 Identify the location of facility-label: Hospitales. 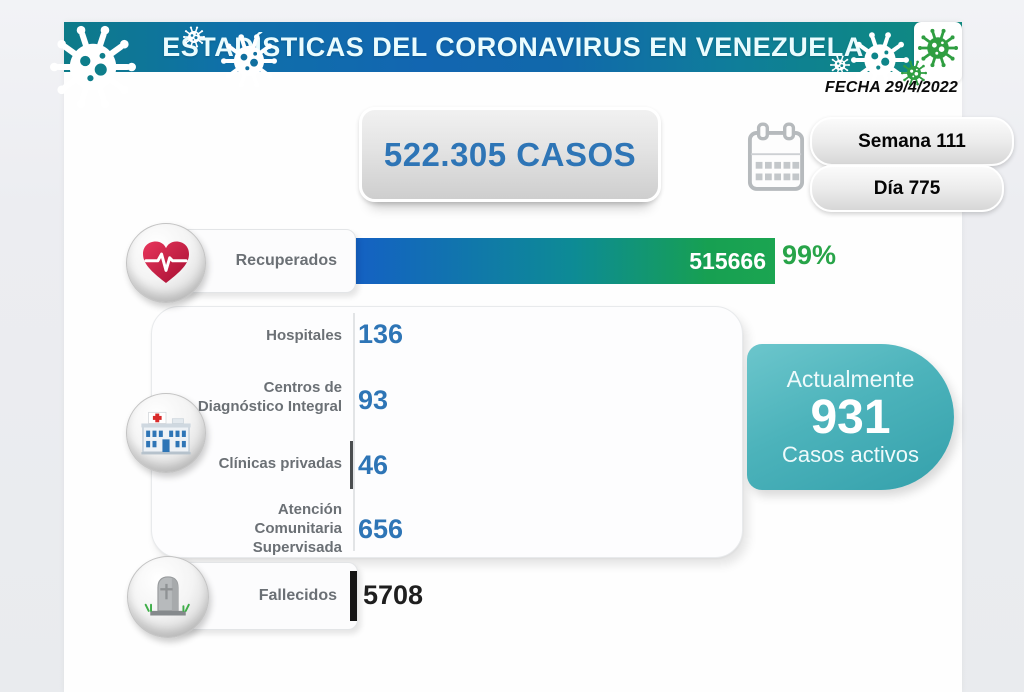
(304, 335).